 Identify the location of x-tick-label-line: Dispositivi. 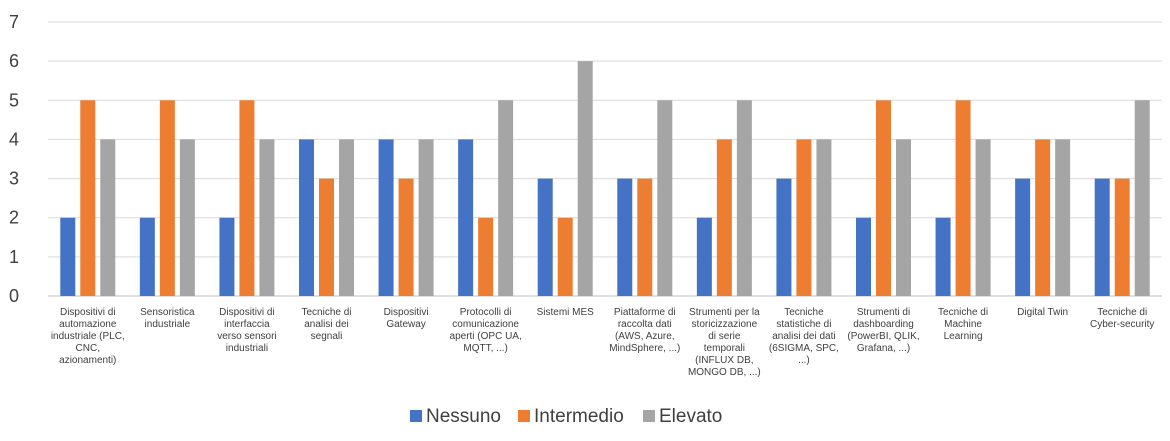
(406, 312).